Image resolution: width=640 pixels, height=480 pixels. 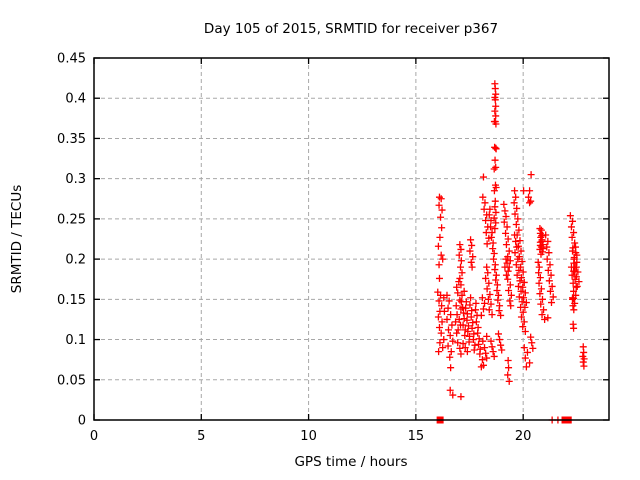 What do you see at coordinates (75, 179) in the screenshot?
I see `y-tick-label: 0.3` at bounding box center [75, 179].